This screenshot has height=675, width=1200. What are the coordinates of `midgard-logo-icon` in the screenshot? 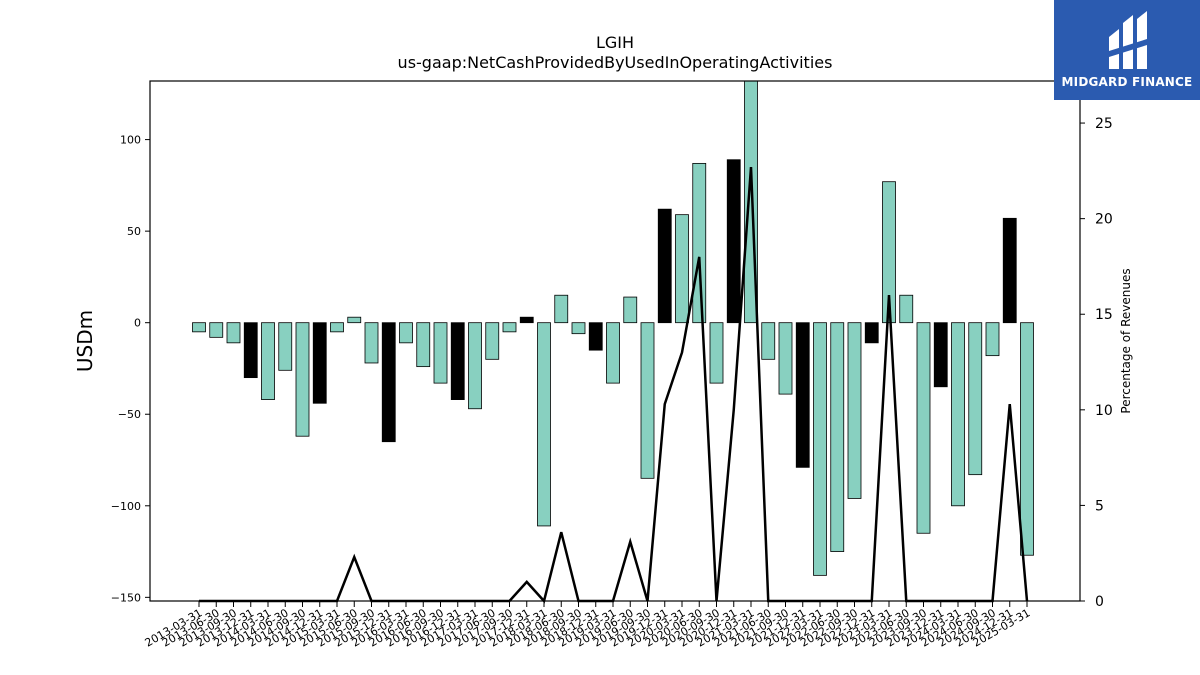 It's located at (1128, 40).